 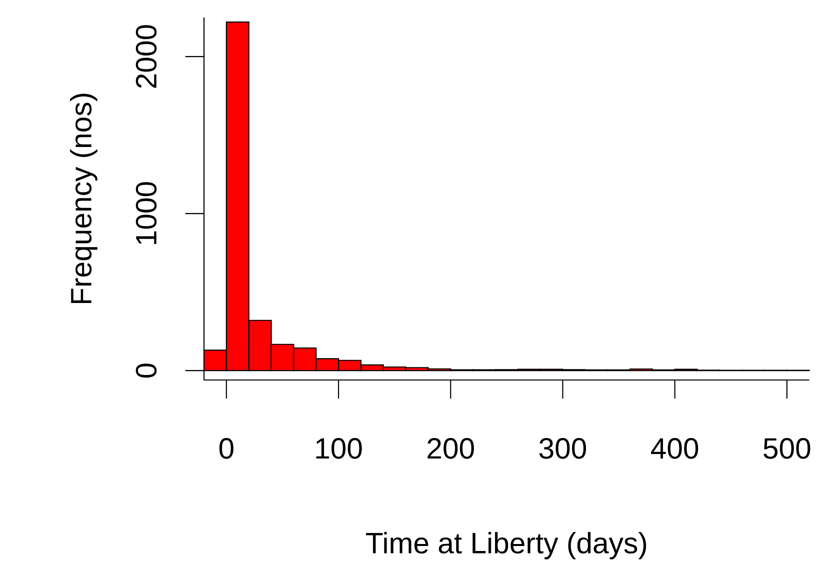 I want to click on x-tick-label: 500, so click(x=787, y=448).